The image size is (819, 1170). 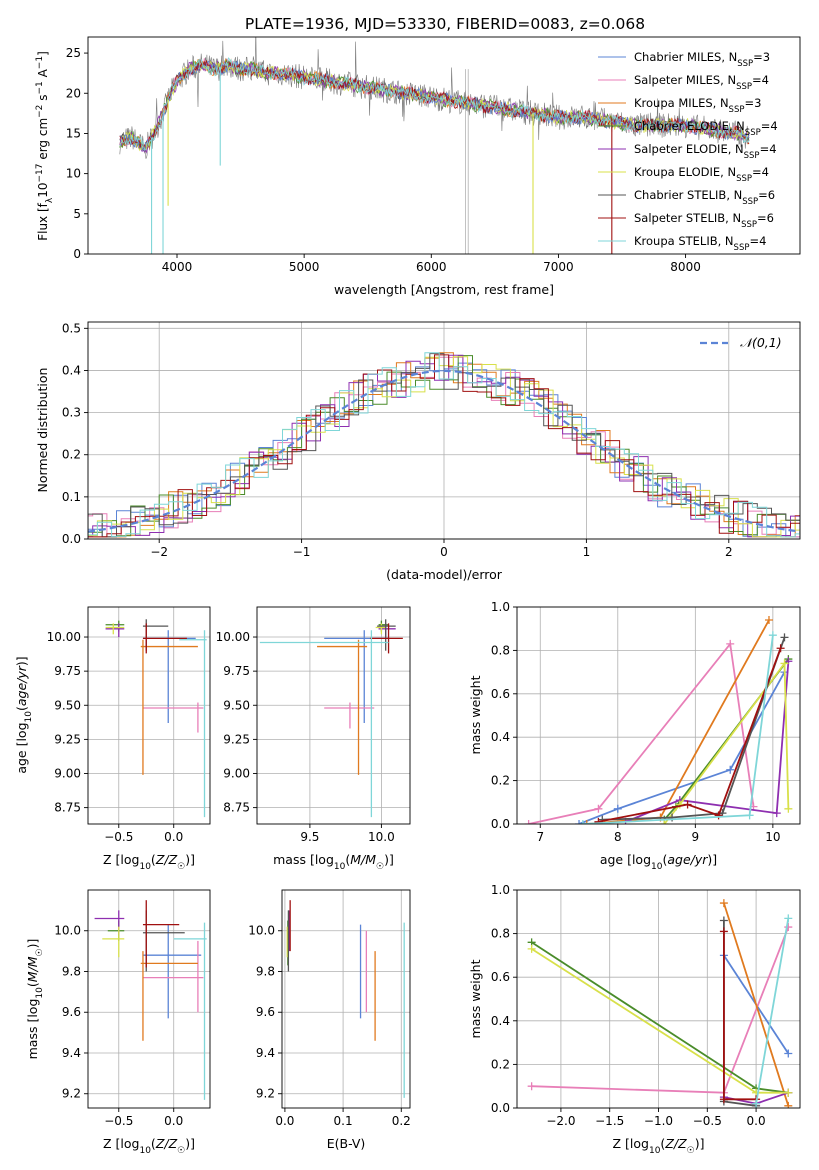 I want to click on y-tick-label: 9.75, so click(x=236, y=671).